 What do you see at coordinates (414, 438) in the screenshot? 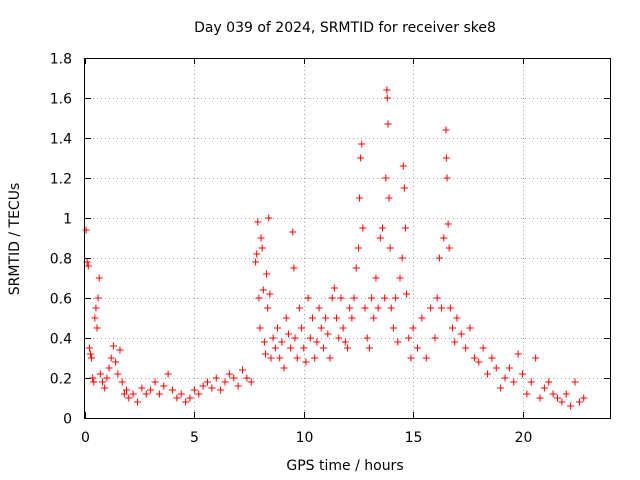
I see `x-tick-label: 15` at bounding box center [414, 438].